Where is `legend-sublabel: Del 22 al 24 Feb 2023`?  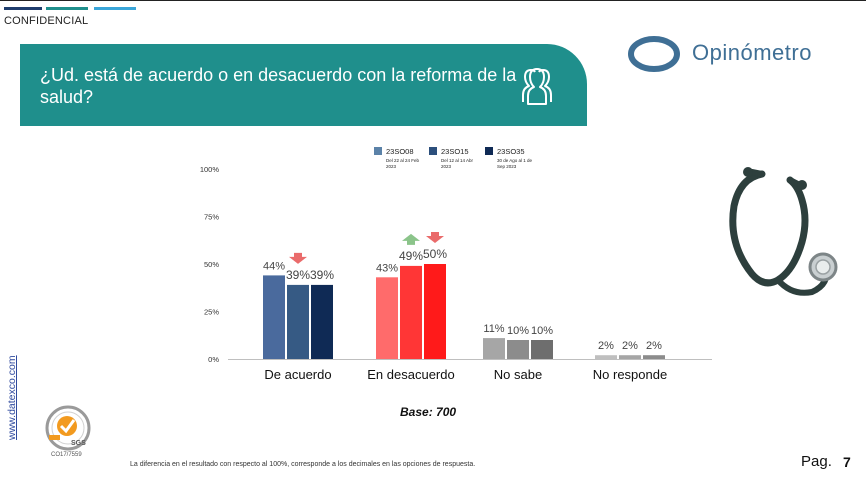 legend-sublabel: Del 22 al 24 Feb 2023 is located at coordinates (403, 163).